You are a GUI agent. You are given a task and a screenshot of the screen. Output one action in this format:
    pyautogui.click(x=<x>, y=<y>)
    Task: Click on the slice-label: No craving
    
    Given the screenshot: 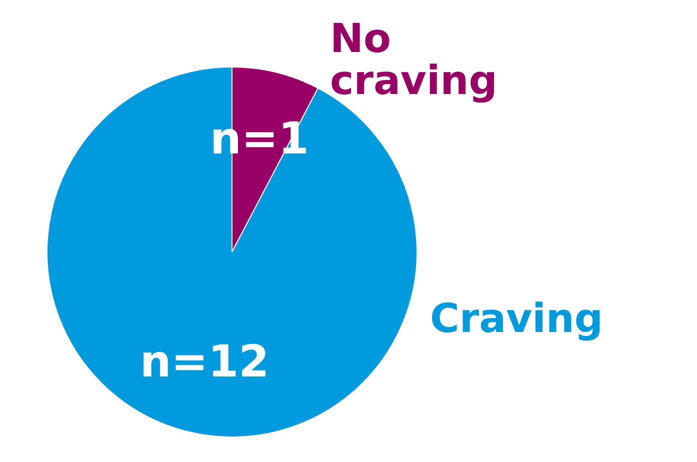 What is the action you would take?
    pyautogui.click(x=414, y=60)
    